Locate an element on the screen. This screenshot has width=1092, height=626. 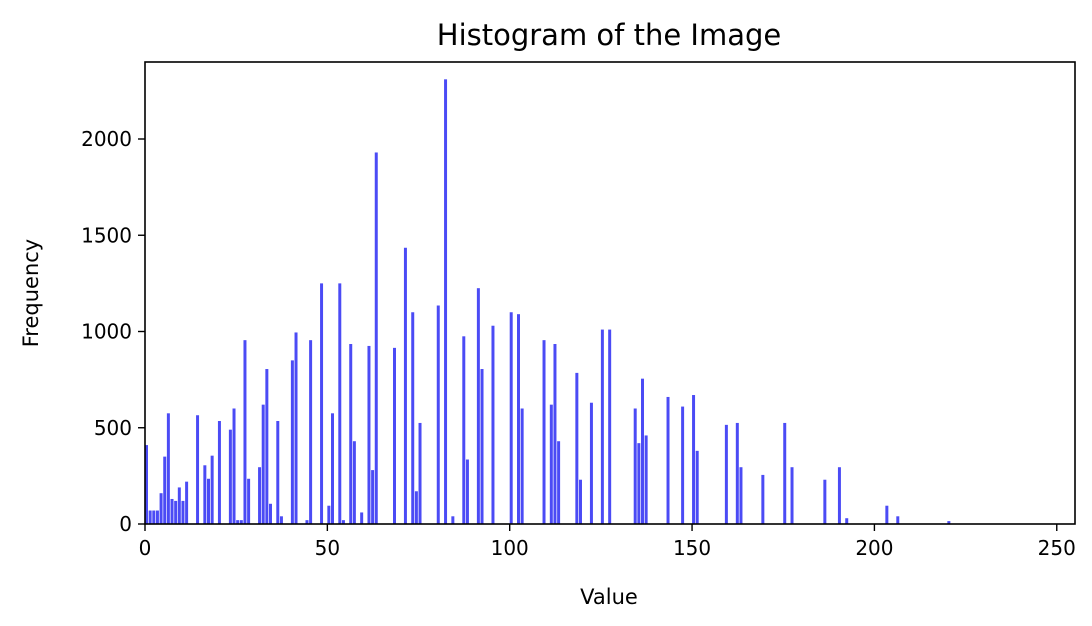
x-tick-label: 250 is located at coordinates (1057, 548).